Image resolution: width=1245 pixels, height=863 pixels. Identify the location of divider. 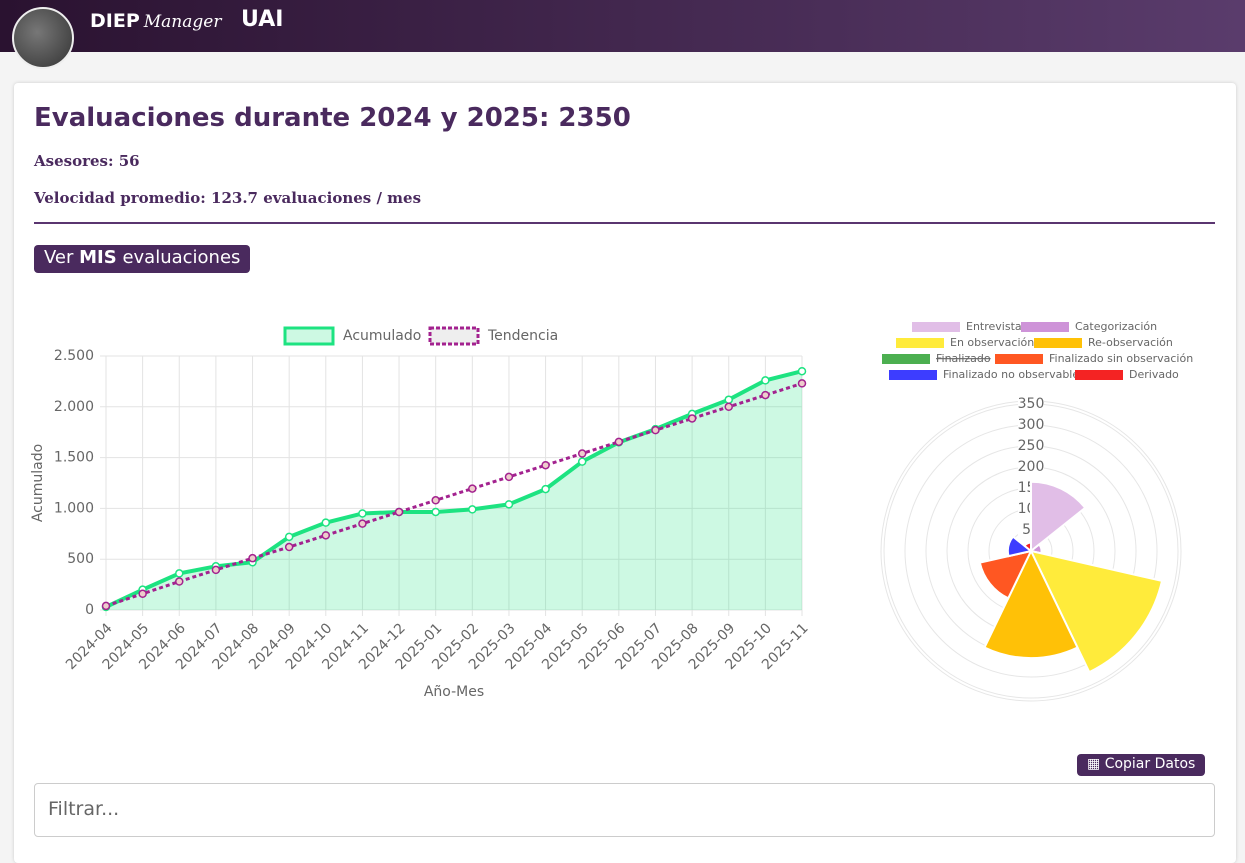
(624, 223).